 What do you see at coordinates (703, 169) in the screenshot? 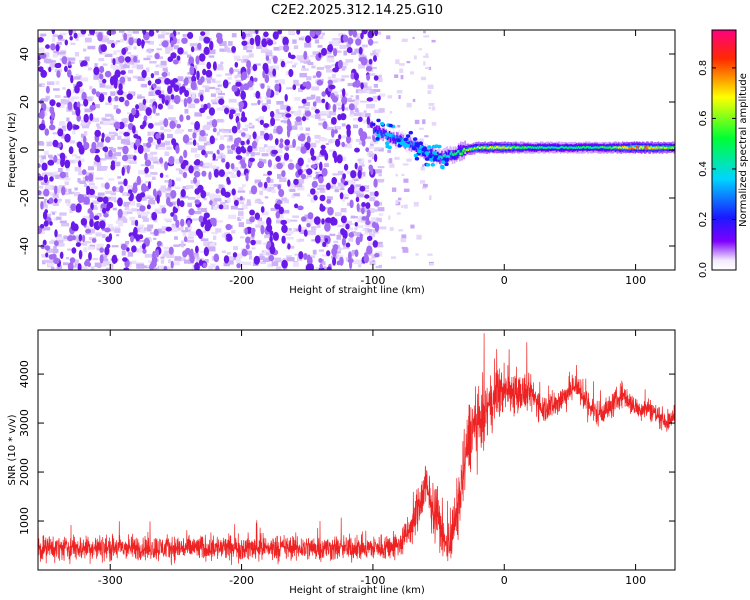
I see `colorbar-tick-label: 0.4` at bounding box center [703, 169].